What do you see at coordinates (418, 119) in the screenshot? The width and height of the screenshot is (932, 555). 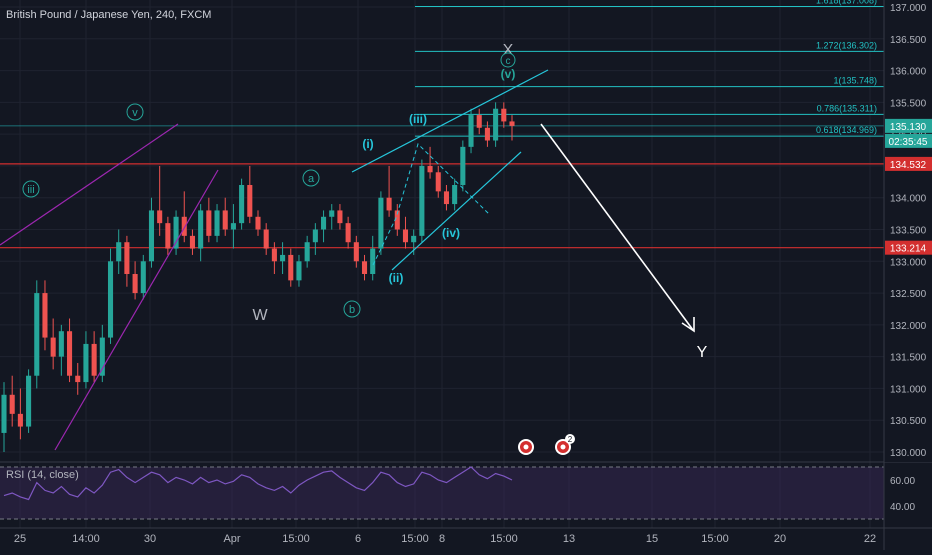 I see `wave-label-iii-small: (iii)` at bounding box center [418, 119].